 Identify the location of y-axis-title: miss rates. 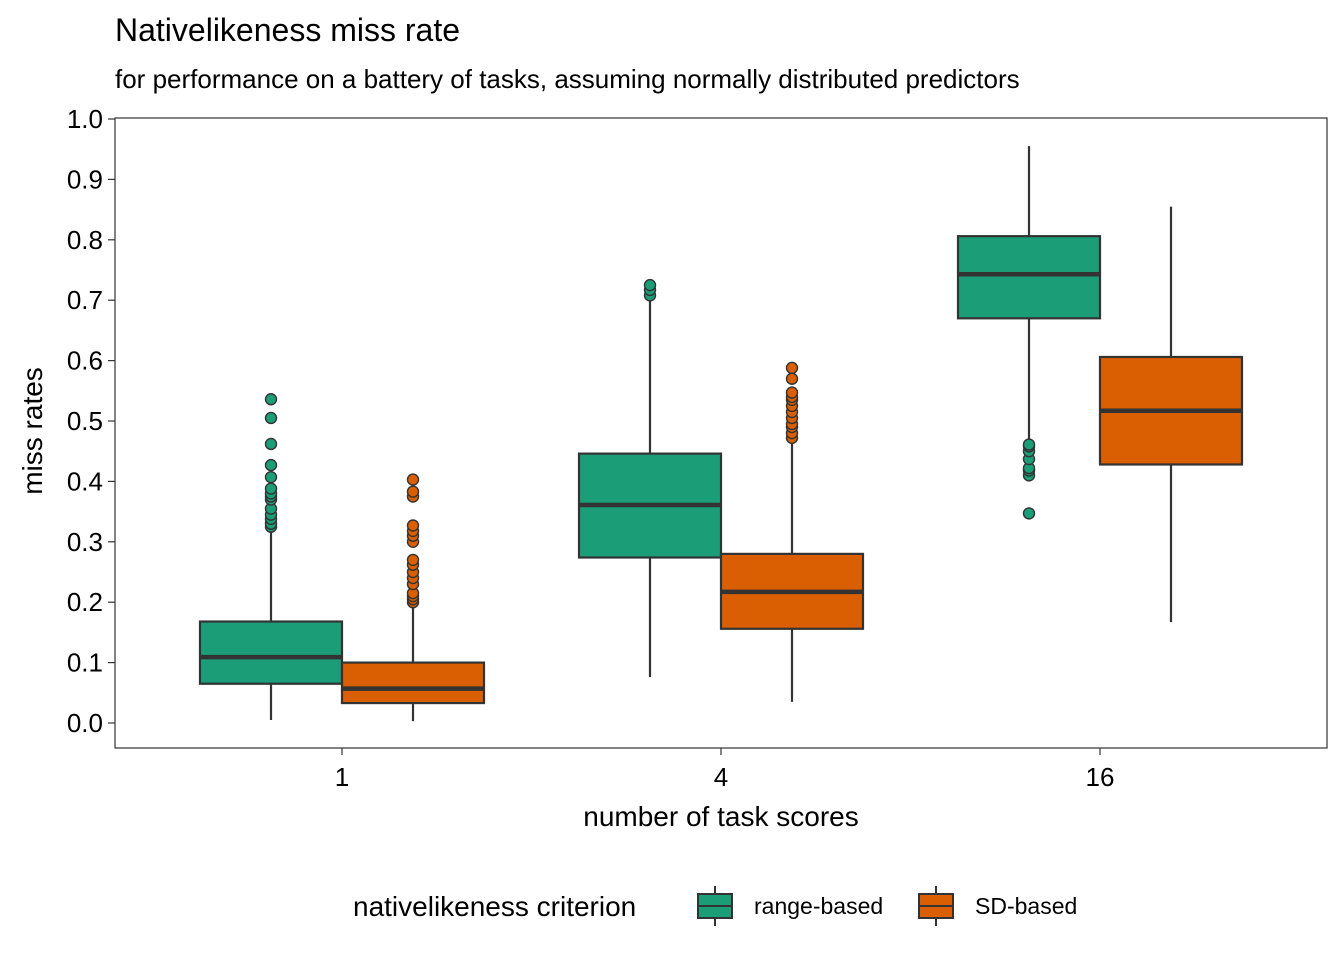
(32, 431).